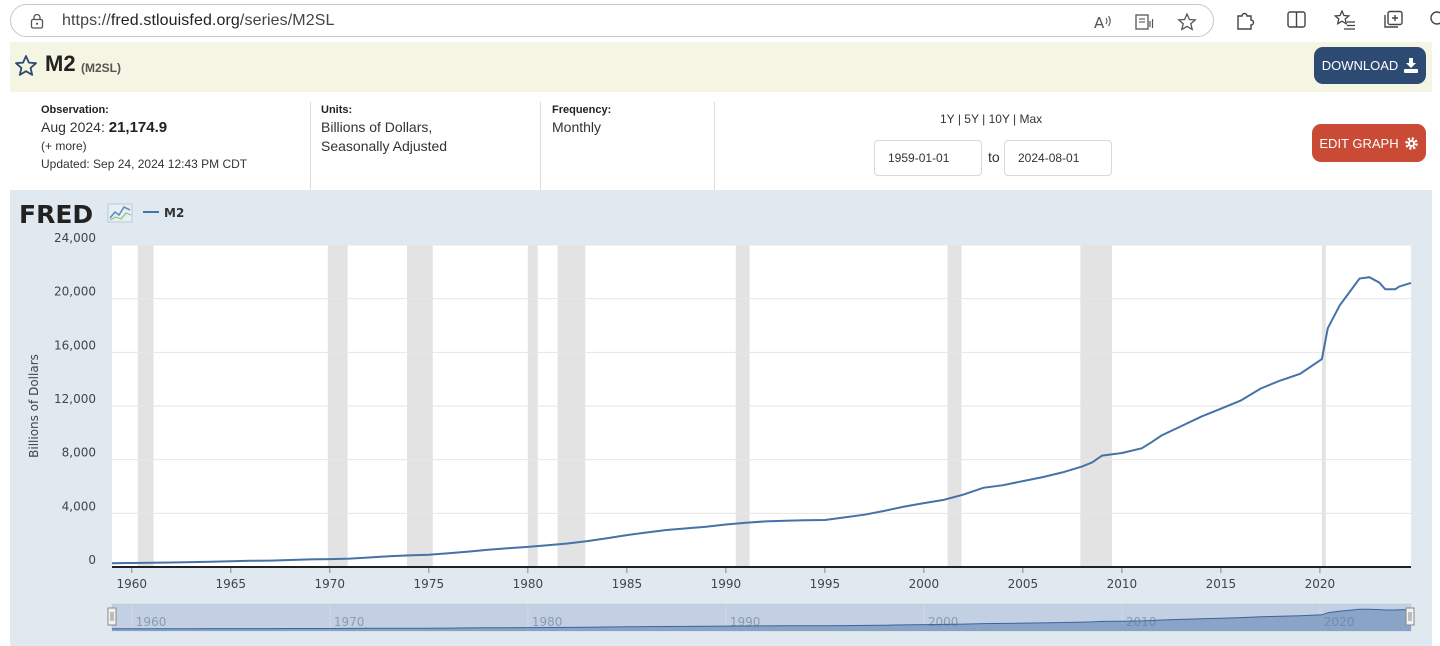 Image resolution: width=1440 pixels, height=646 pixels. Describe the element at coordinates (1122, 584) in the screenshot. I see `x-tick-label: 2010` at that location.